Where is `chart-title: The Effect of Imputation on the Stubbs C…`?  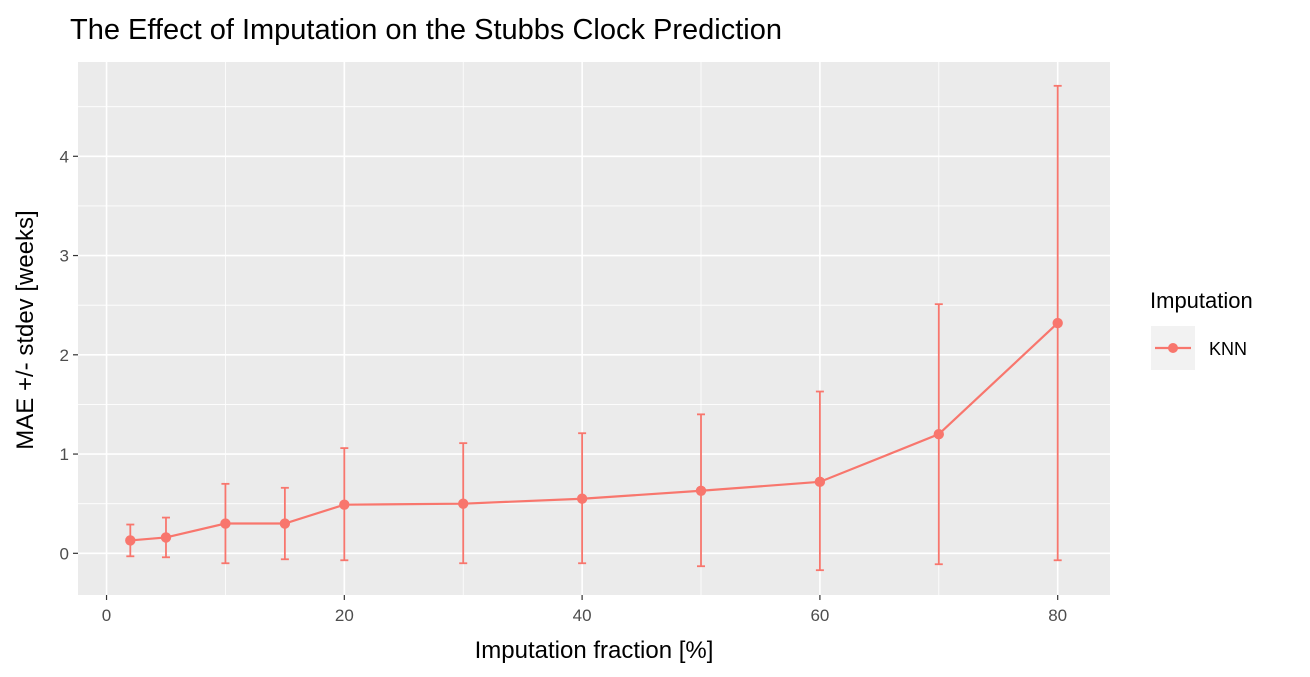
chart-title: The Effect of Imputation on the Stubbs C… is located at coordinates (426, 30).